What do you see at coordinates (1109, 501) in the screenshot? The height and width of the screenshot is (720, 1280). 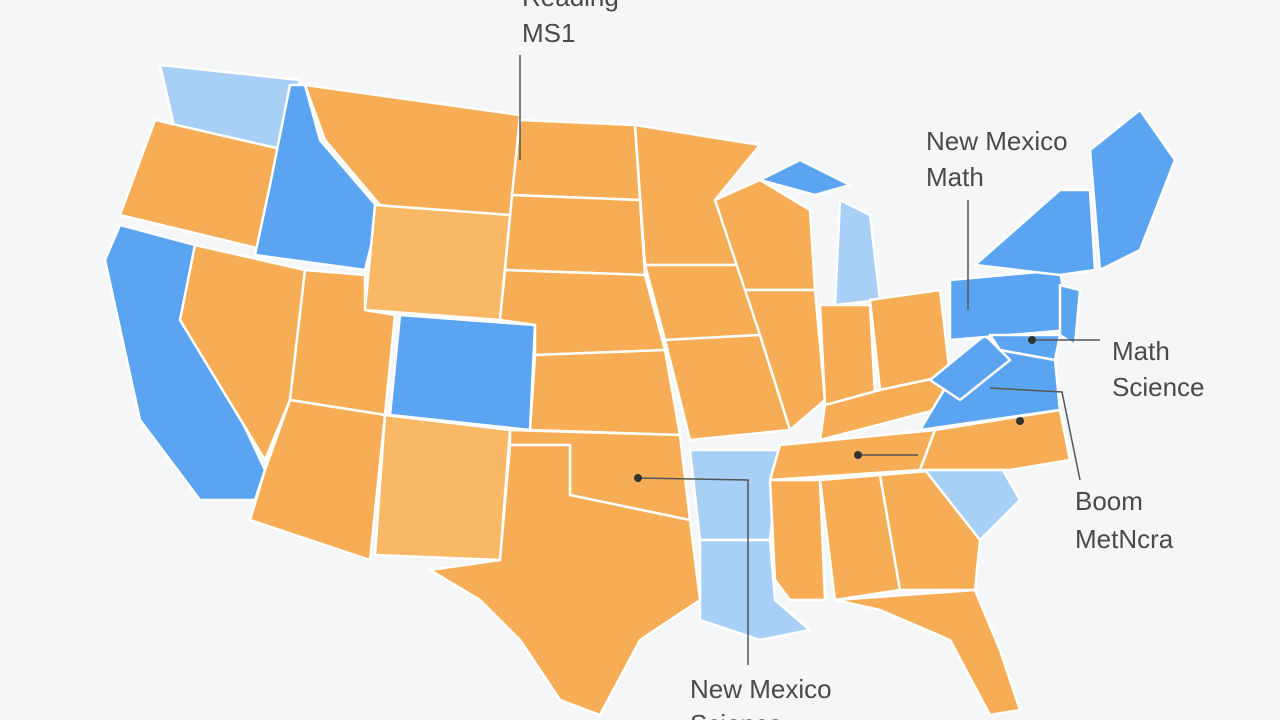 I see `label: Boom` at bounding box center [1109, 501].